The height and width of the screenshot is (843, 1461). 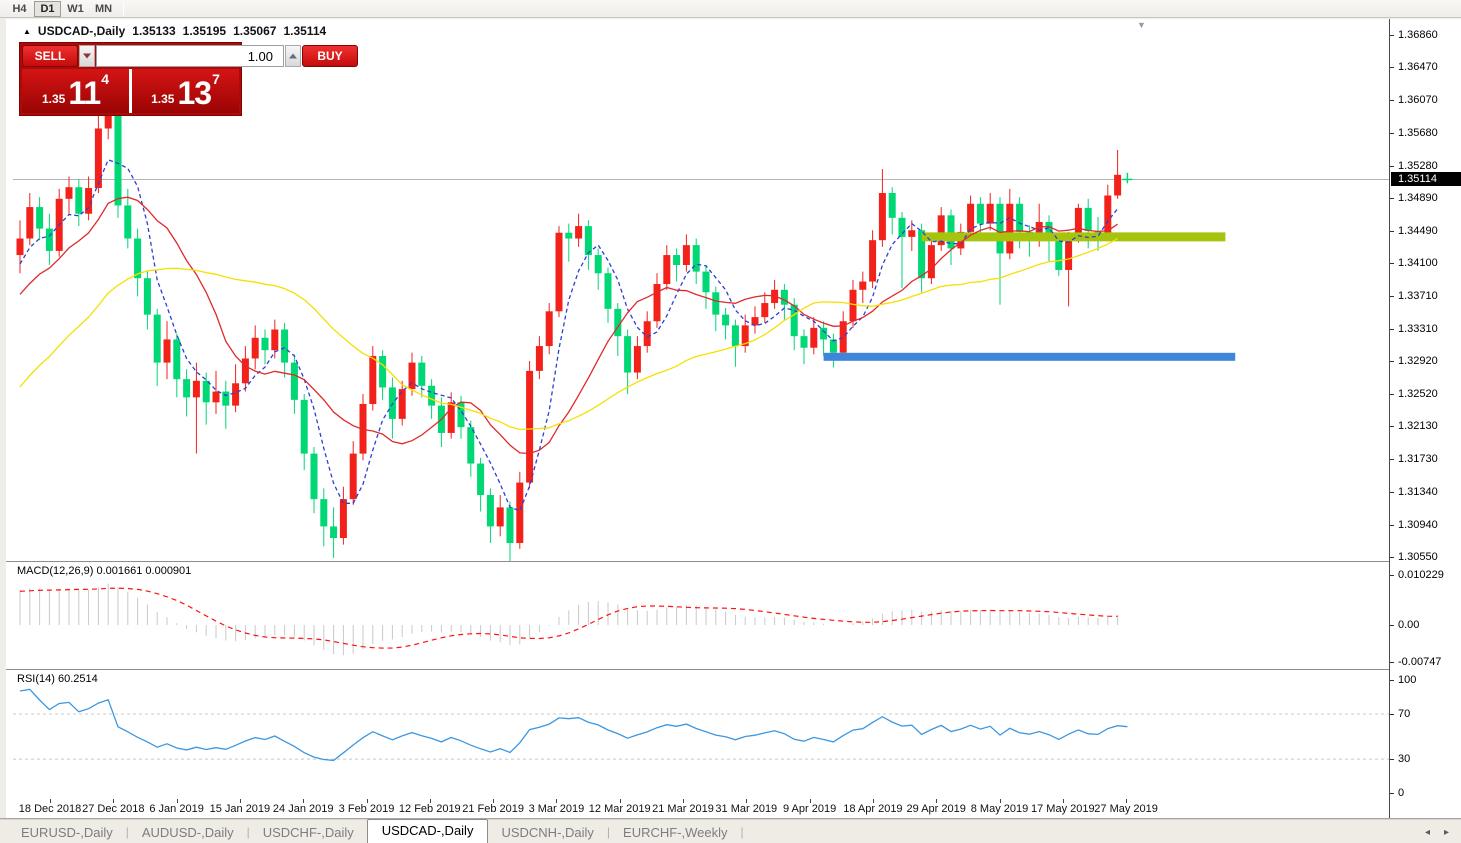 What do you see at coordinates (1073, 237) in the screenshot?
I see `resistance-ray-green` at bounding box center [1073, 237].